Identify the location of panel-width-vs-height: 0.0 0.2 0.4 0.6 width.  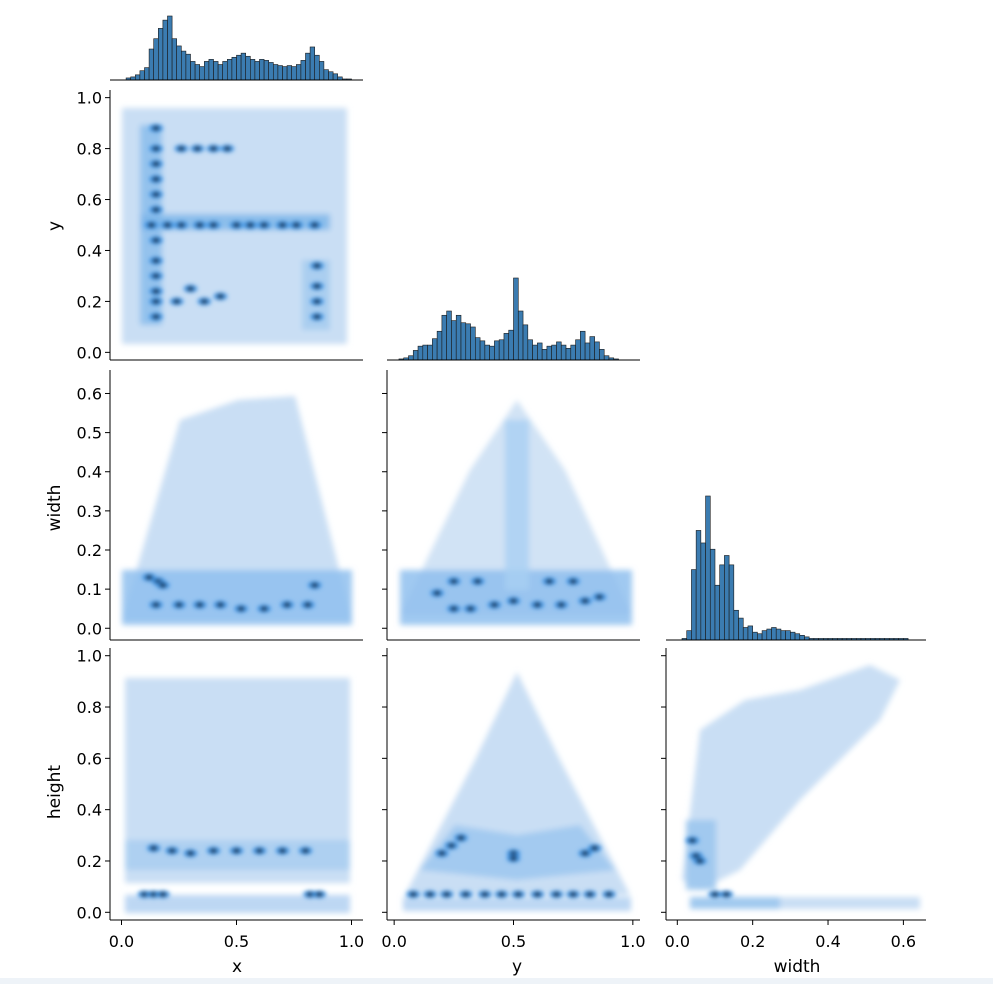
(793, 812).